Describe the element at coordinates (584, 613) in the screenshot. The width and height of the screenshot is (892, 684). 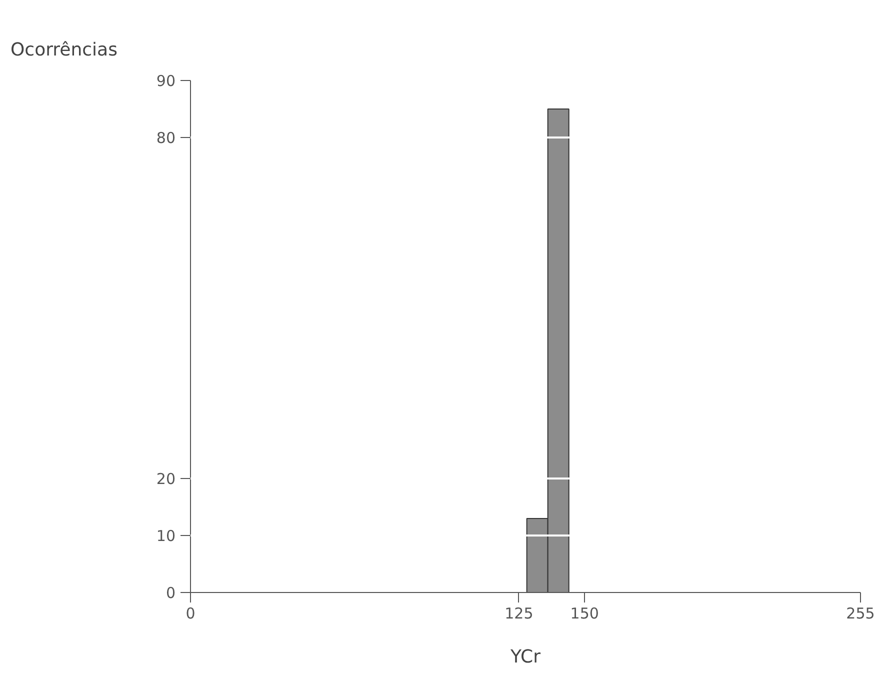
I see `x-tick-label: 150` at that location.